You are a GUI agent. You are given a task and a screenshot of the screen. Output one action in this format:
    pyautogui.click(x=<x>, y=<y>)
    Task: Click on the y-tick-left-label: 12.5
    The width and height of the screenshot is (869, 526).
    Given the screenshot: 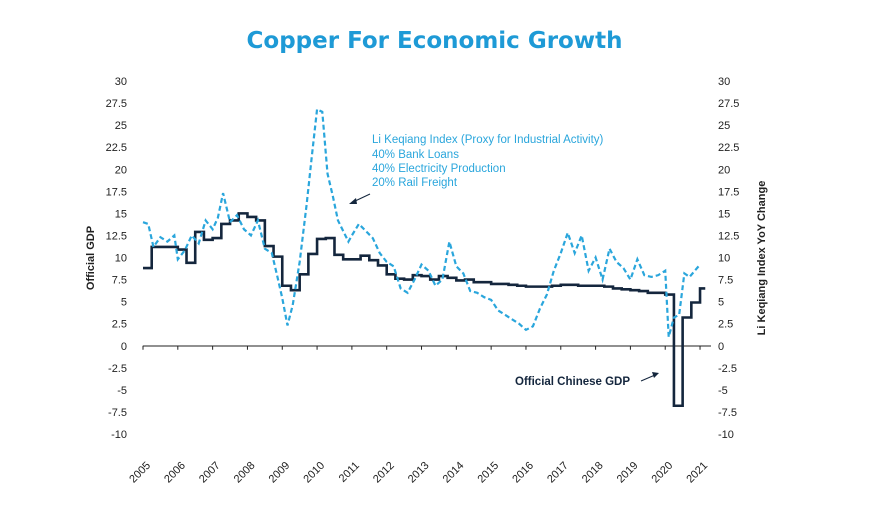 What is the action you would take?
    pyautogui.click(x=116, y=236)
    